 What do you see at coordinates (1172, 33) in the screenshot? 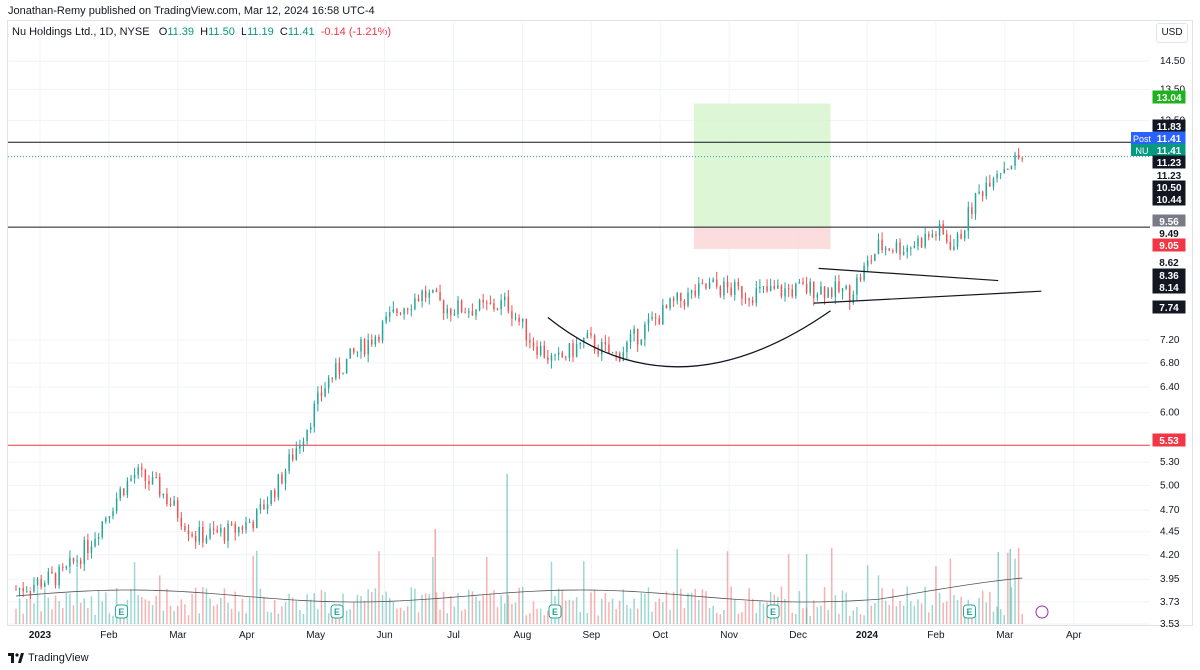
I see `currency-button: USD` at bounding box center [1172, 33].